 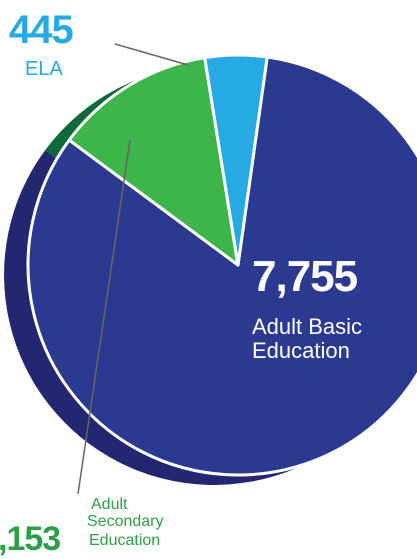 I want to click on ela-value-label: 445, so click(x=41, y=30).